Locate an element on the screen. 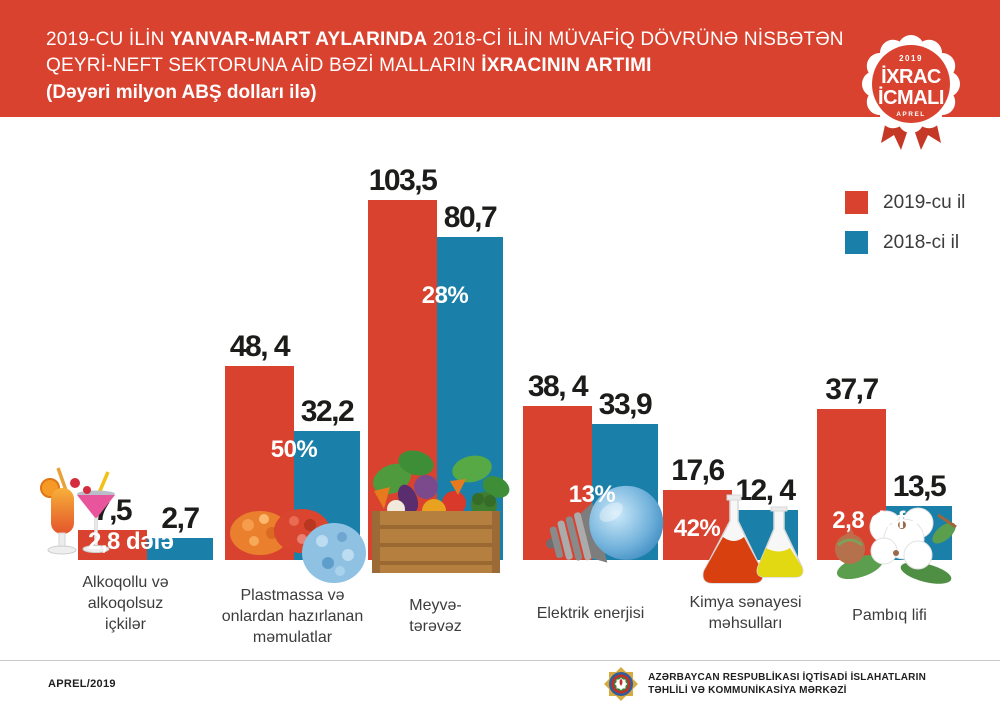 Image resolution: width=1000 pixels, height=707 pixels. category-label: Pambıq lifi is located at coordinates (890, 615).